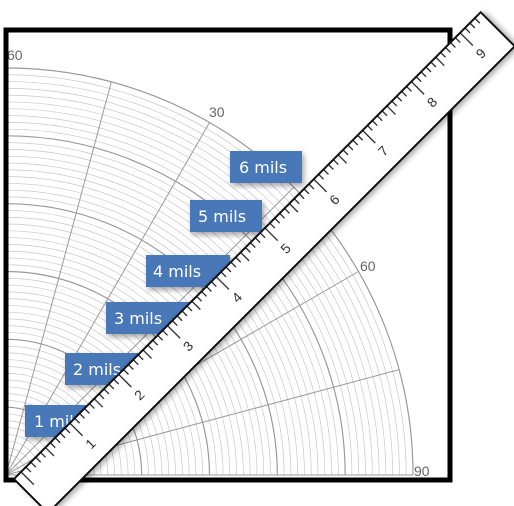  What do you see at coordinates (422, 471) in the screenshot?
I see `angle-label-90: 90` at bounding box center [422, 471].